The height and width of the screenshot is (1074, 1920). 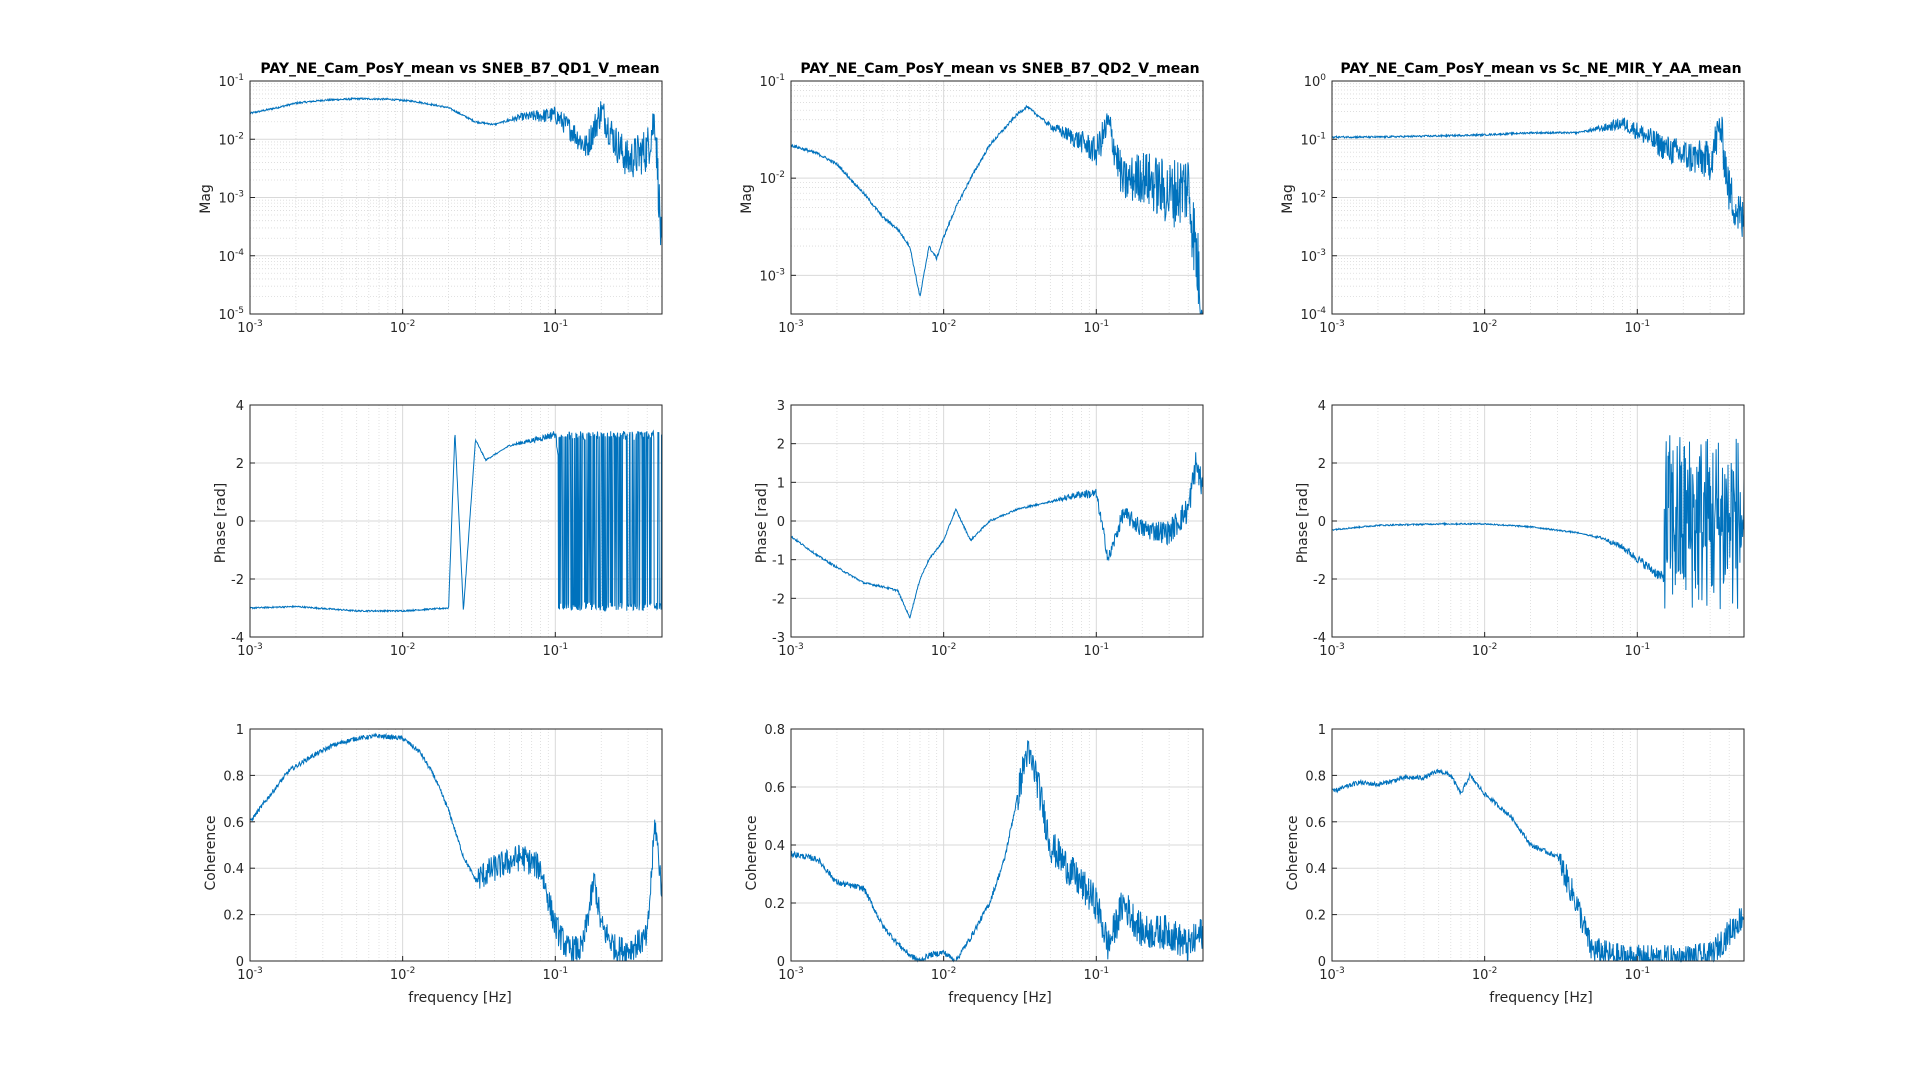 I want to click on panel-1-xlabel: frequency [Hz], so click(x=459, y=998).